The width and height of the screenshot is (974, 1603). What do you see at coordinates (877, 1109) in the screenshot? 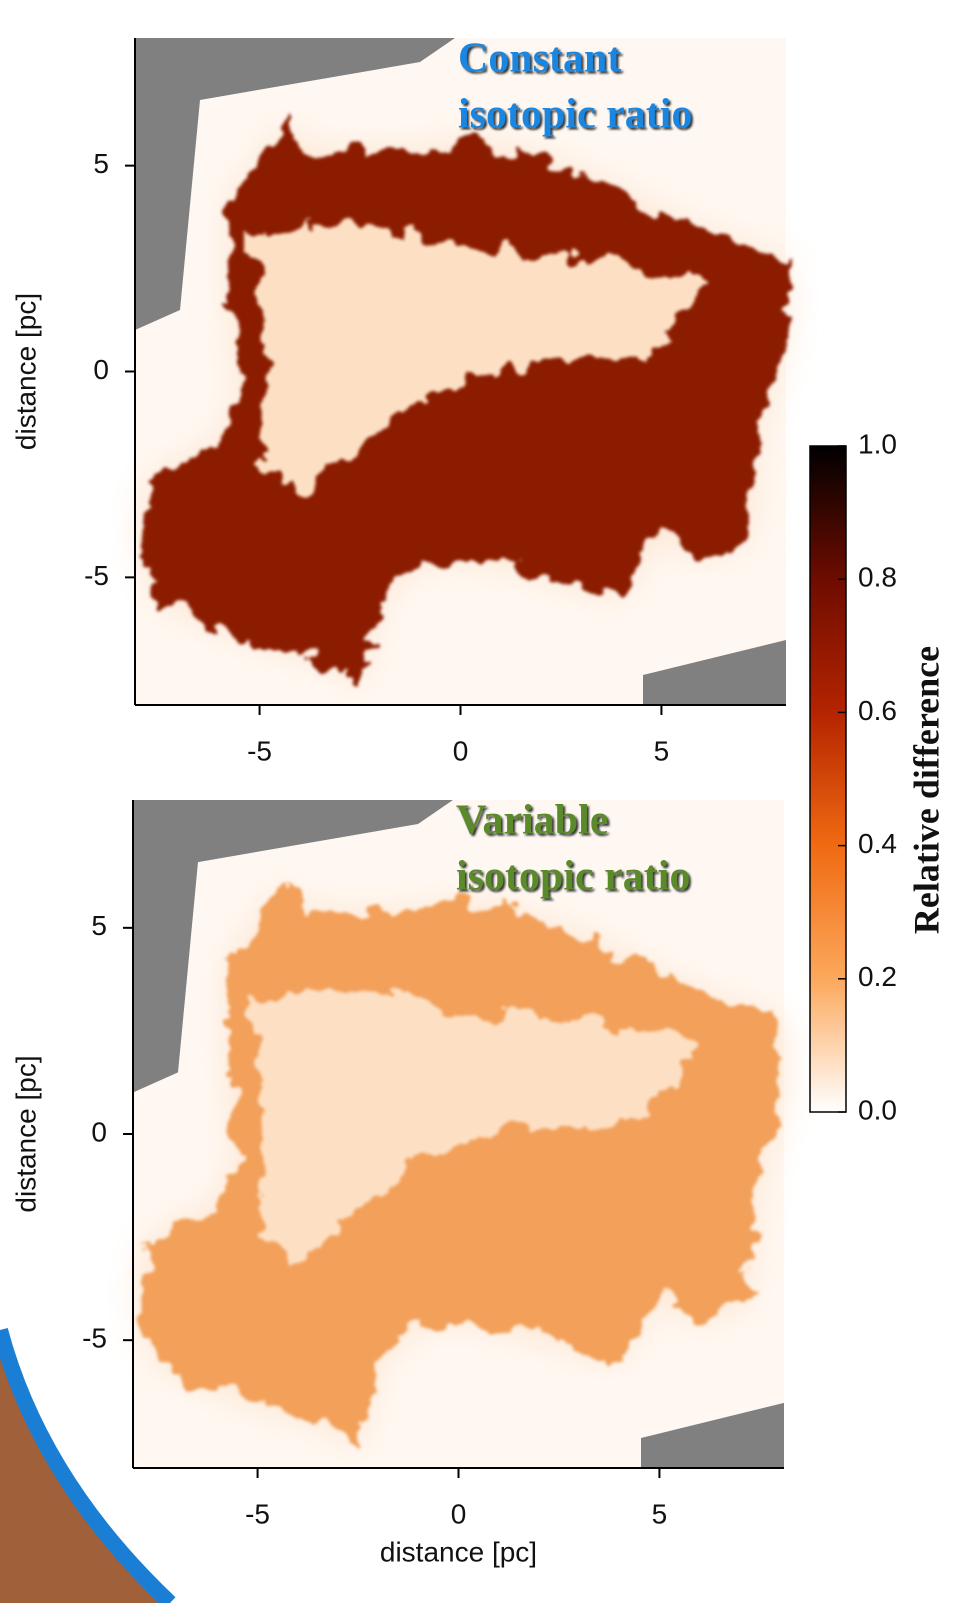
I see `colorbar-tick-label: 0.0` at bounding box center [877, 1109].